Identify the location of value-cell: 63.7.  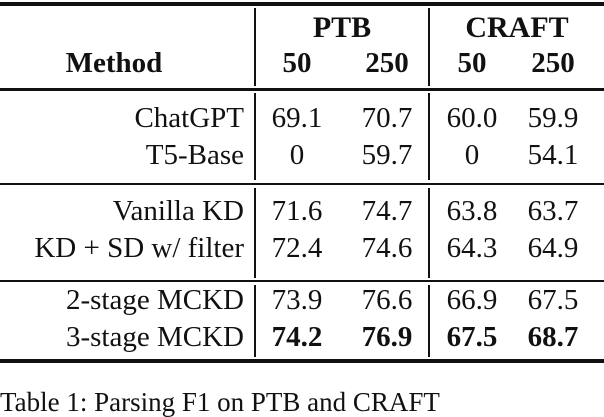
(553, 211).